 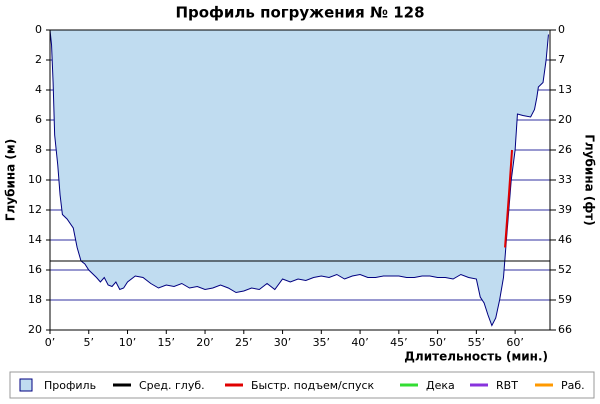 What do you see at coordinates (38, 29) in the screenshot?
I see `y-tick-label: 0` at bounding box center [38, 29].